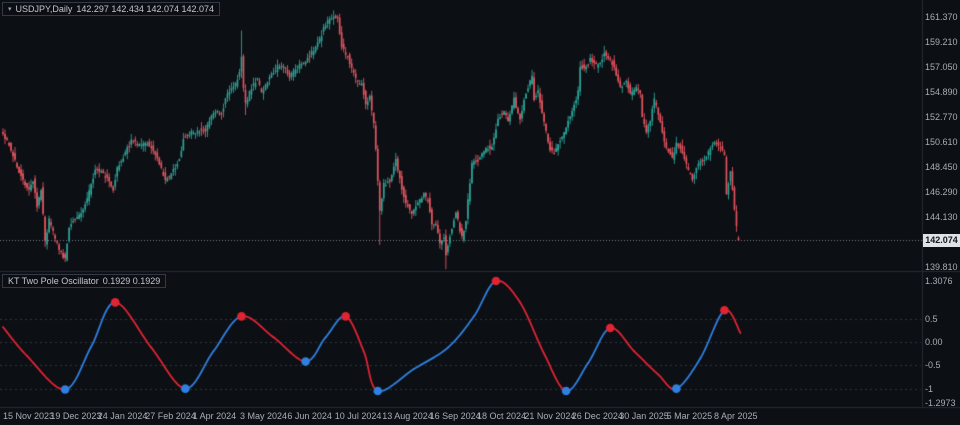  I want to click on ohlc-values: 142.297 142.434 142.074 142.074, so click(145, 9).